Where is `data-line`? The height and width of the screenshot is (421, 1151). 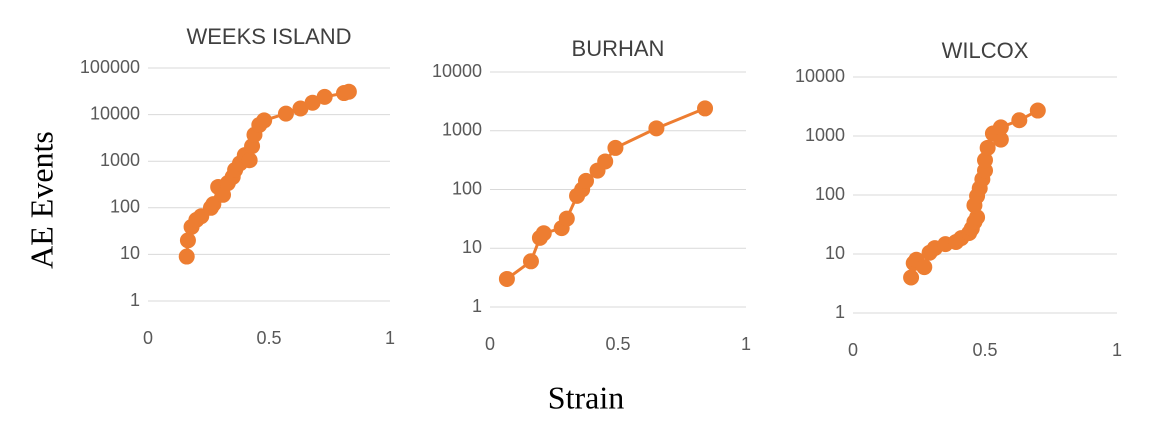 data-line is located at coordinates (606, 194).